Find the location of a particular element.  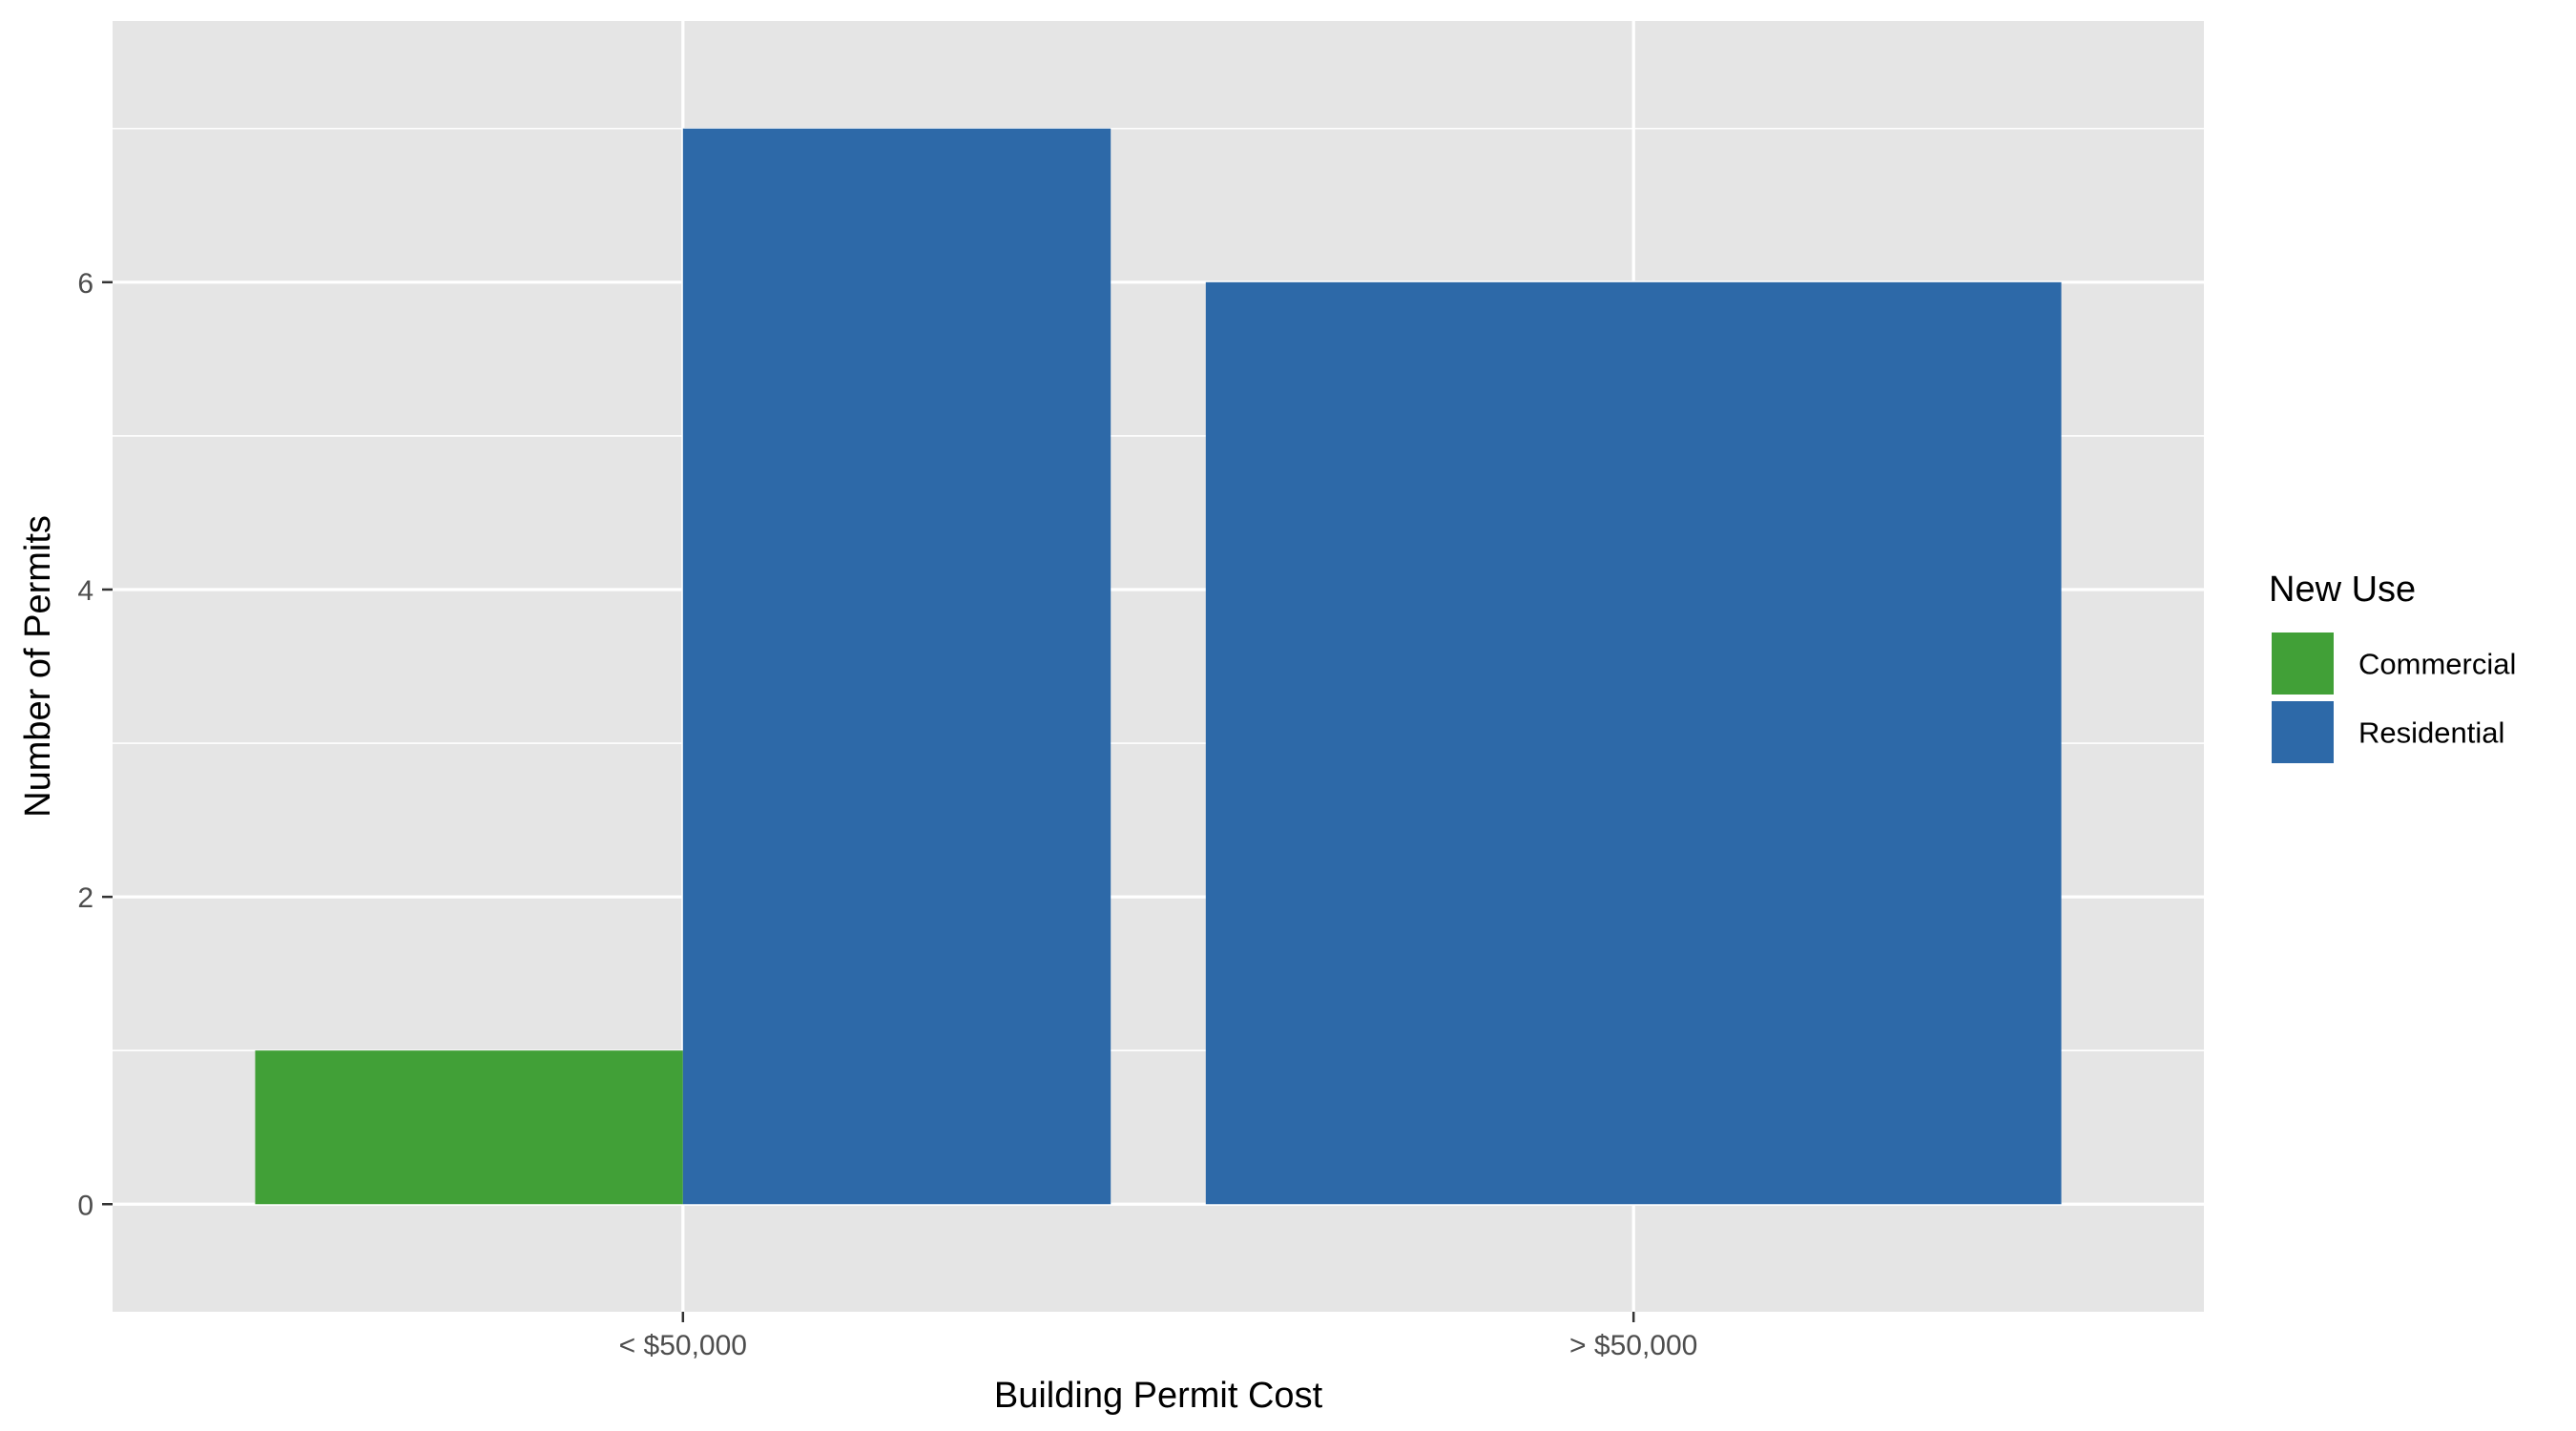

legend-label-residential: Residential is located at coordinates (2431, 733).